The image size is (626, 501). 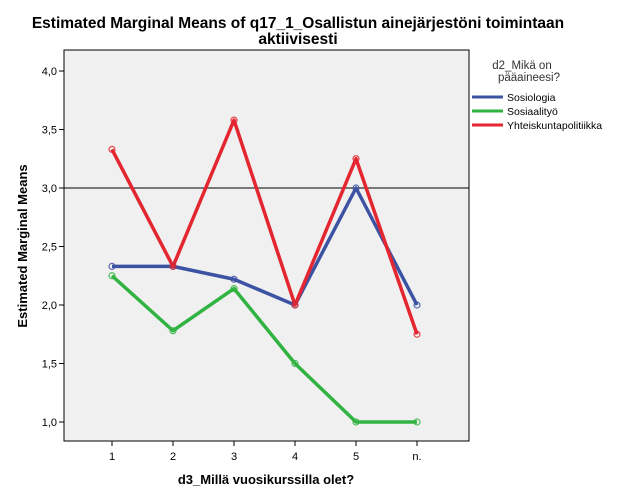 I want to click on y-tick-label: 1,0, so click(x=49, y=423).